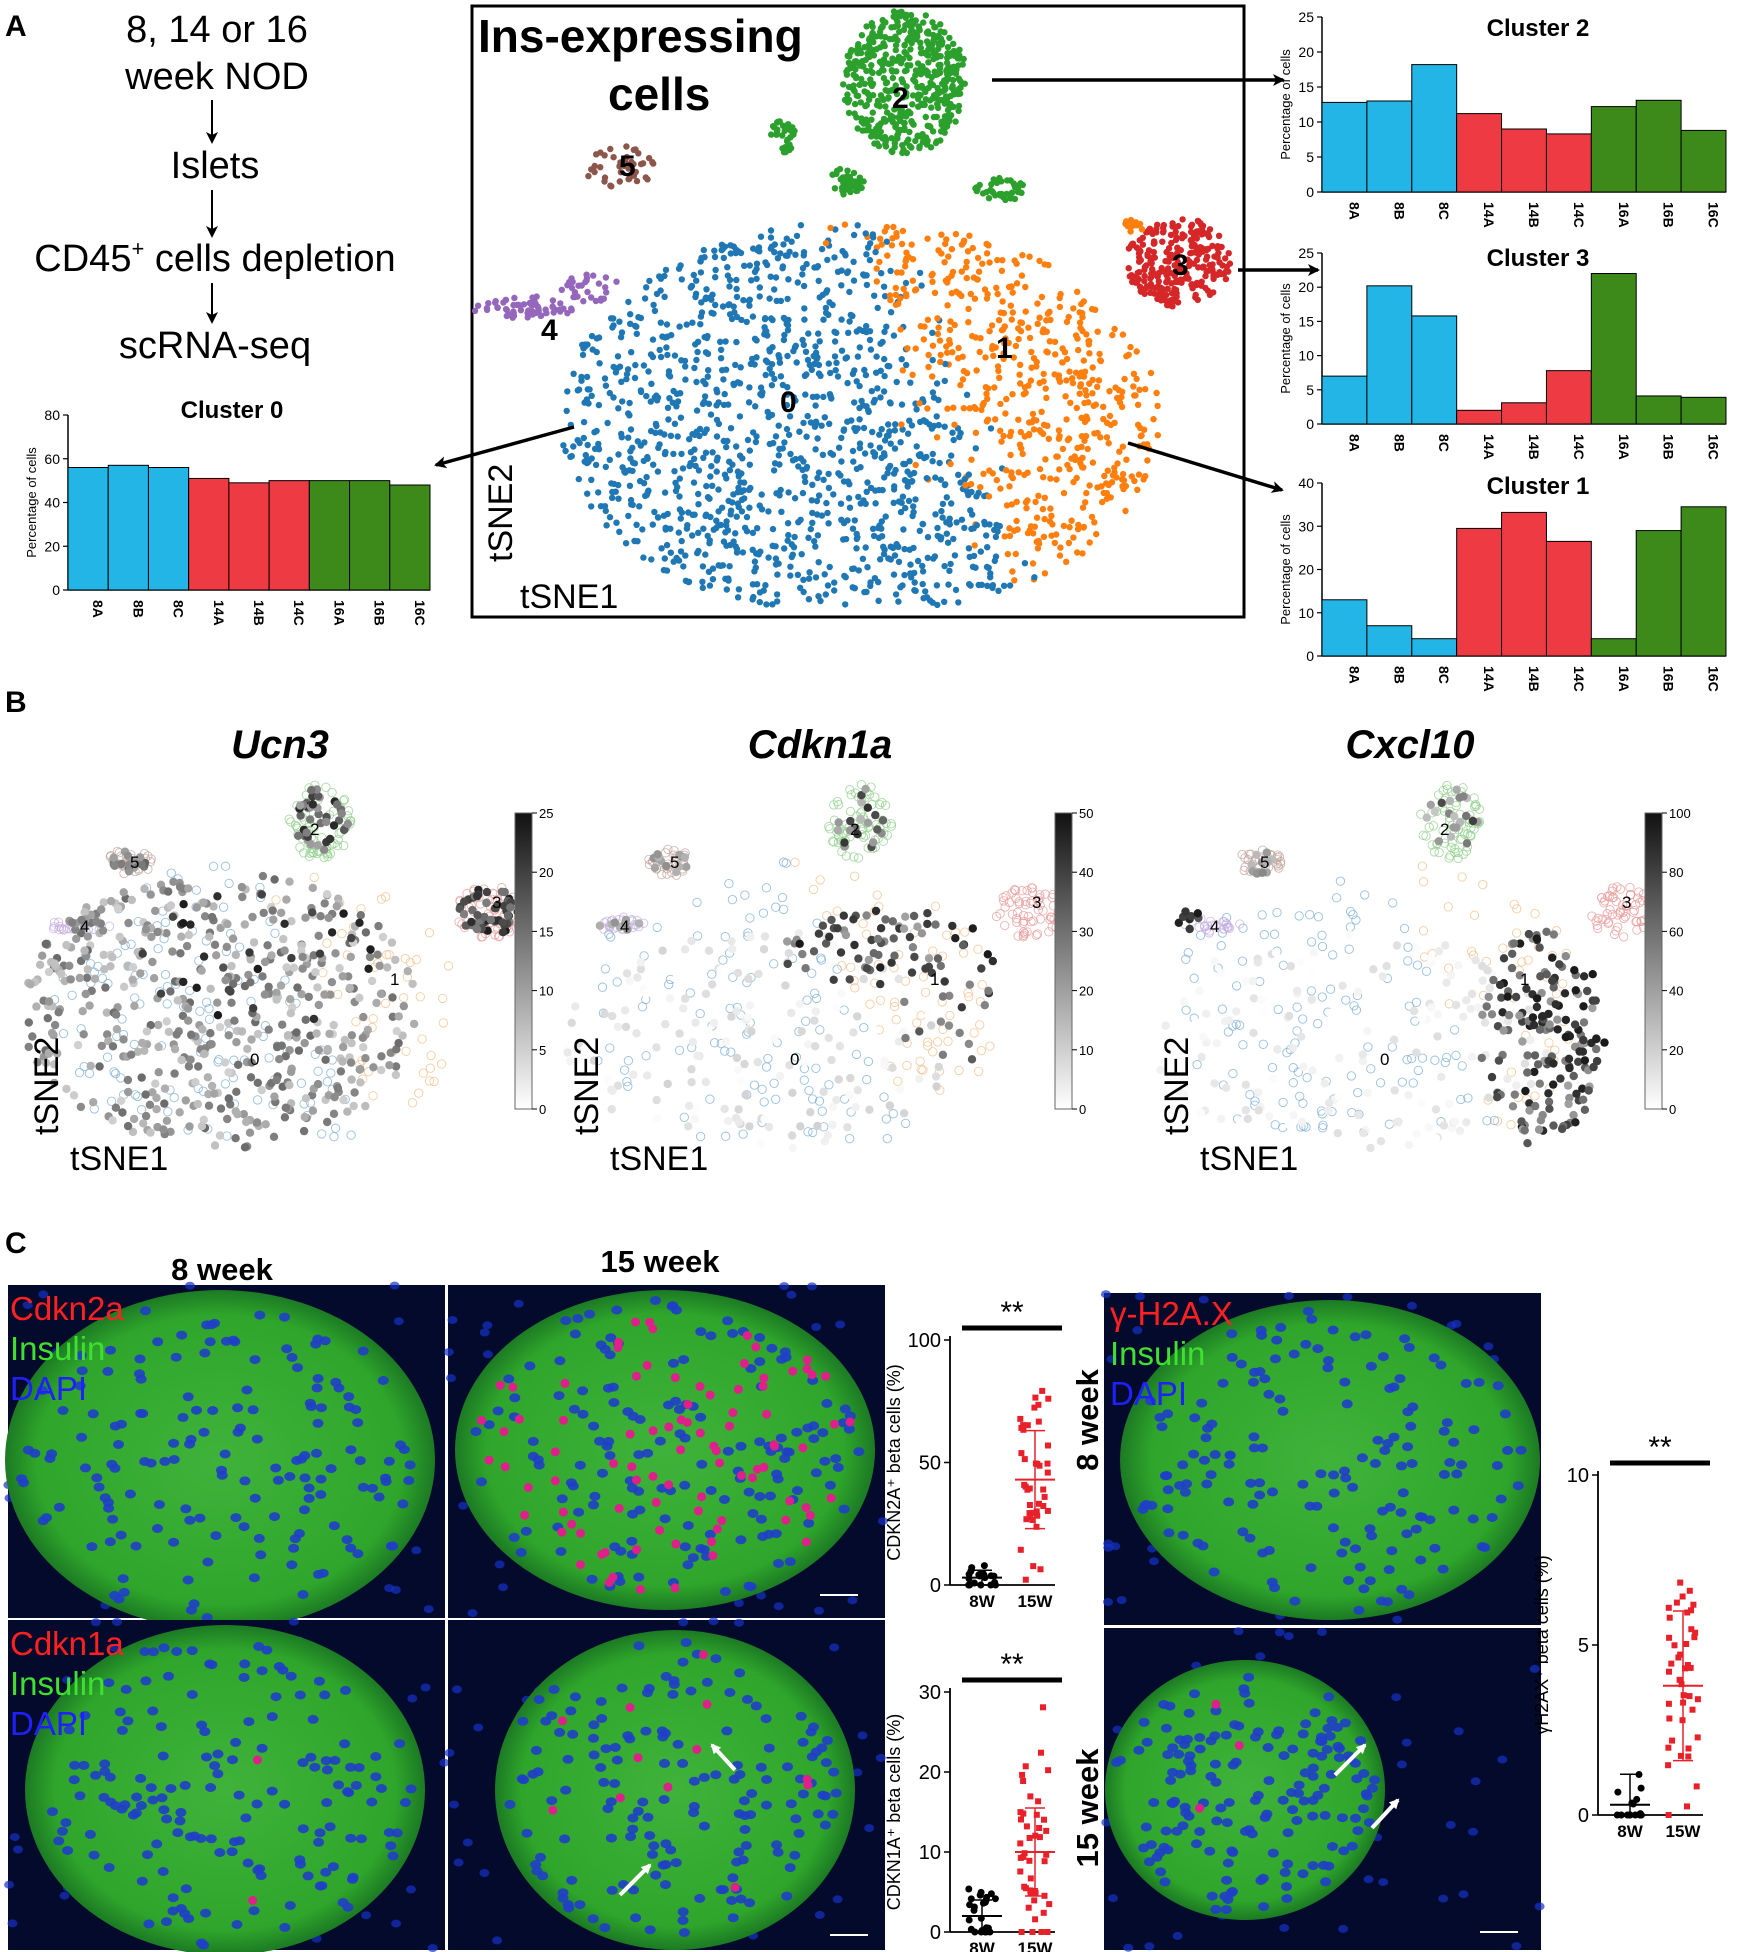 This screenshot has width=1743, height=1952. Describe the element at coordinates (640, 36) in the screenshot. I see `tsne-title-line1: Ins-expressing` at that location.